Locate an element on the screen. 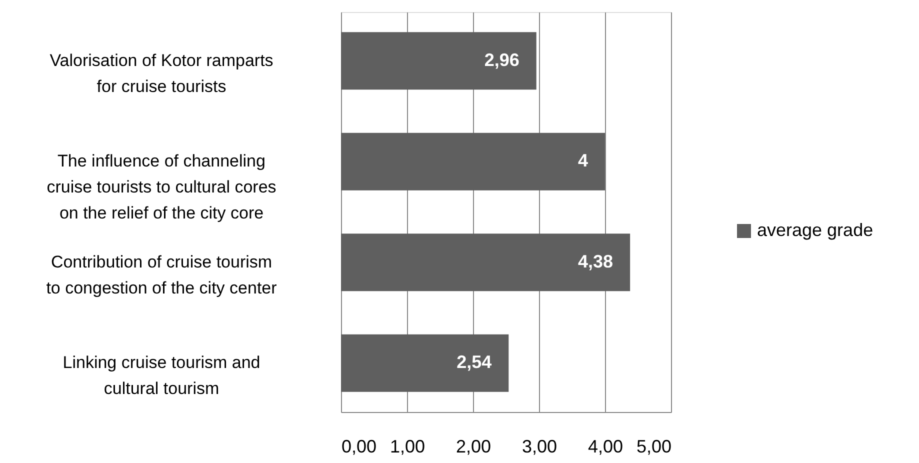  x-tick-label: 3,00 is located at coordinates (540, 446).